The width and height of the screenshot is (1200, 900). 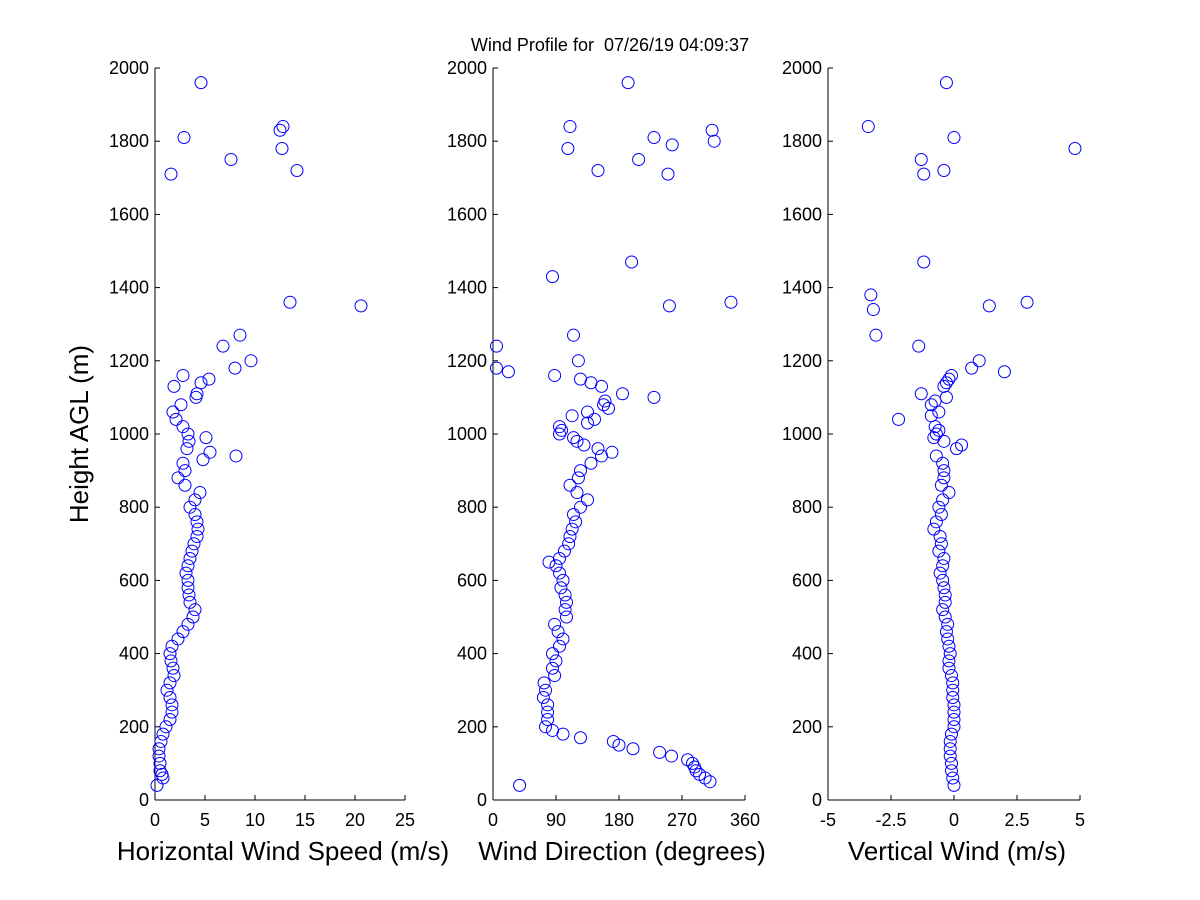 What do you see at coordinates (802, 288) in the screenshot?
I see `y-tick-label: 1400` at bounding box center [802, 288].